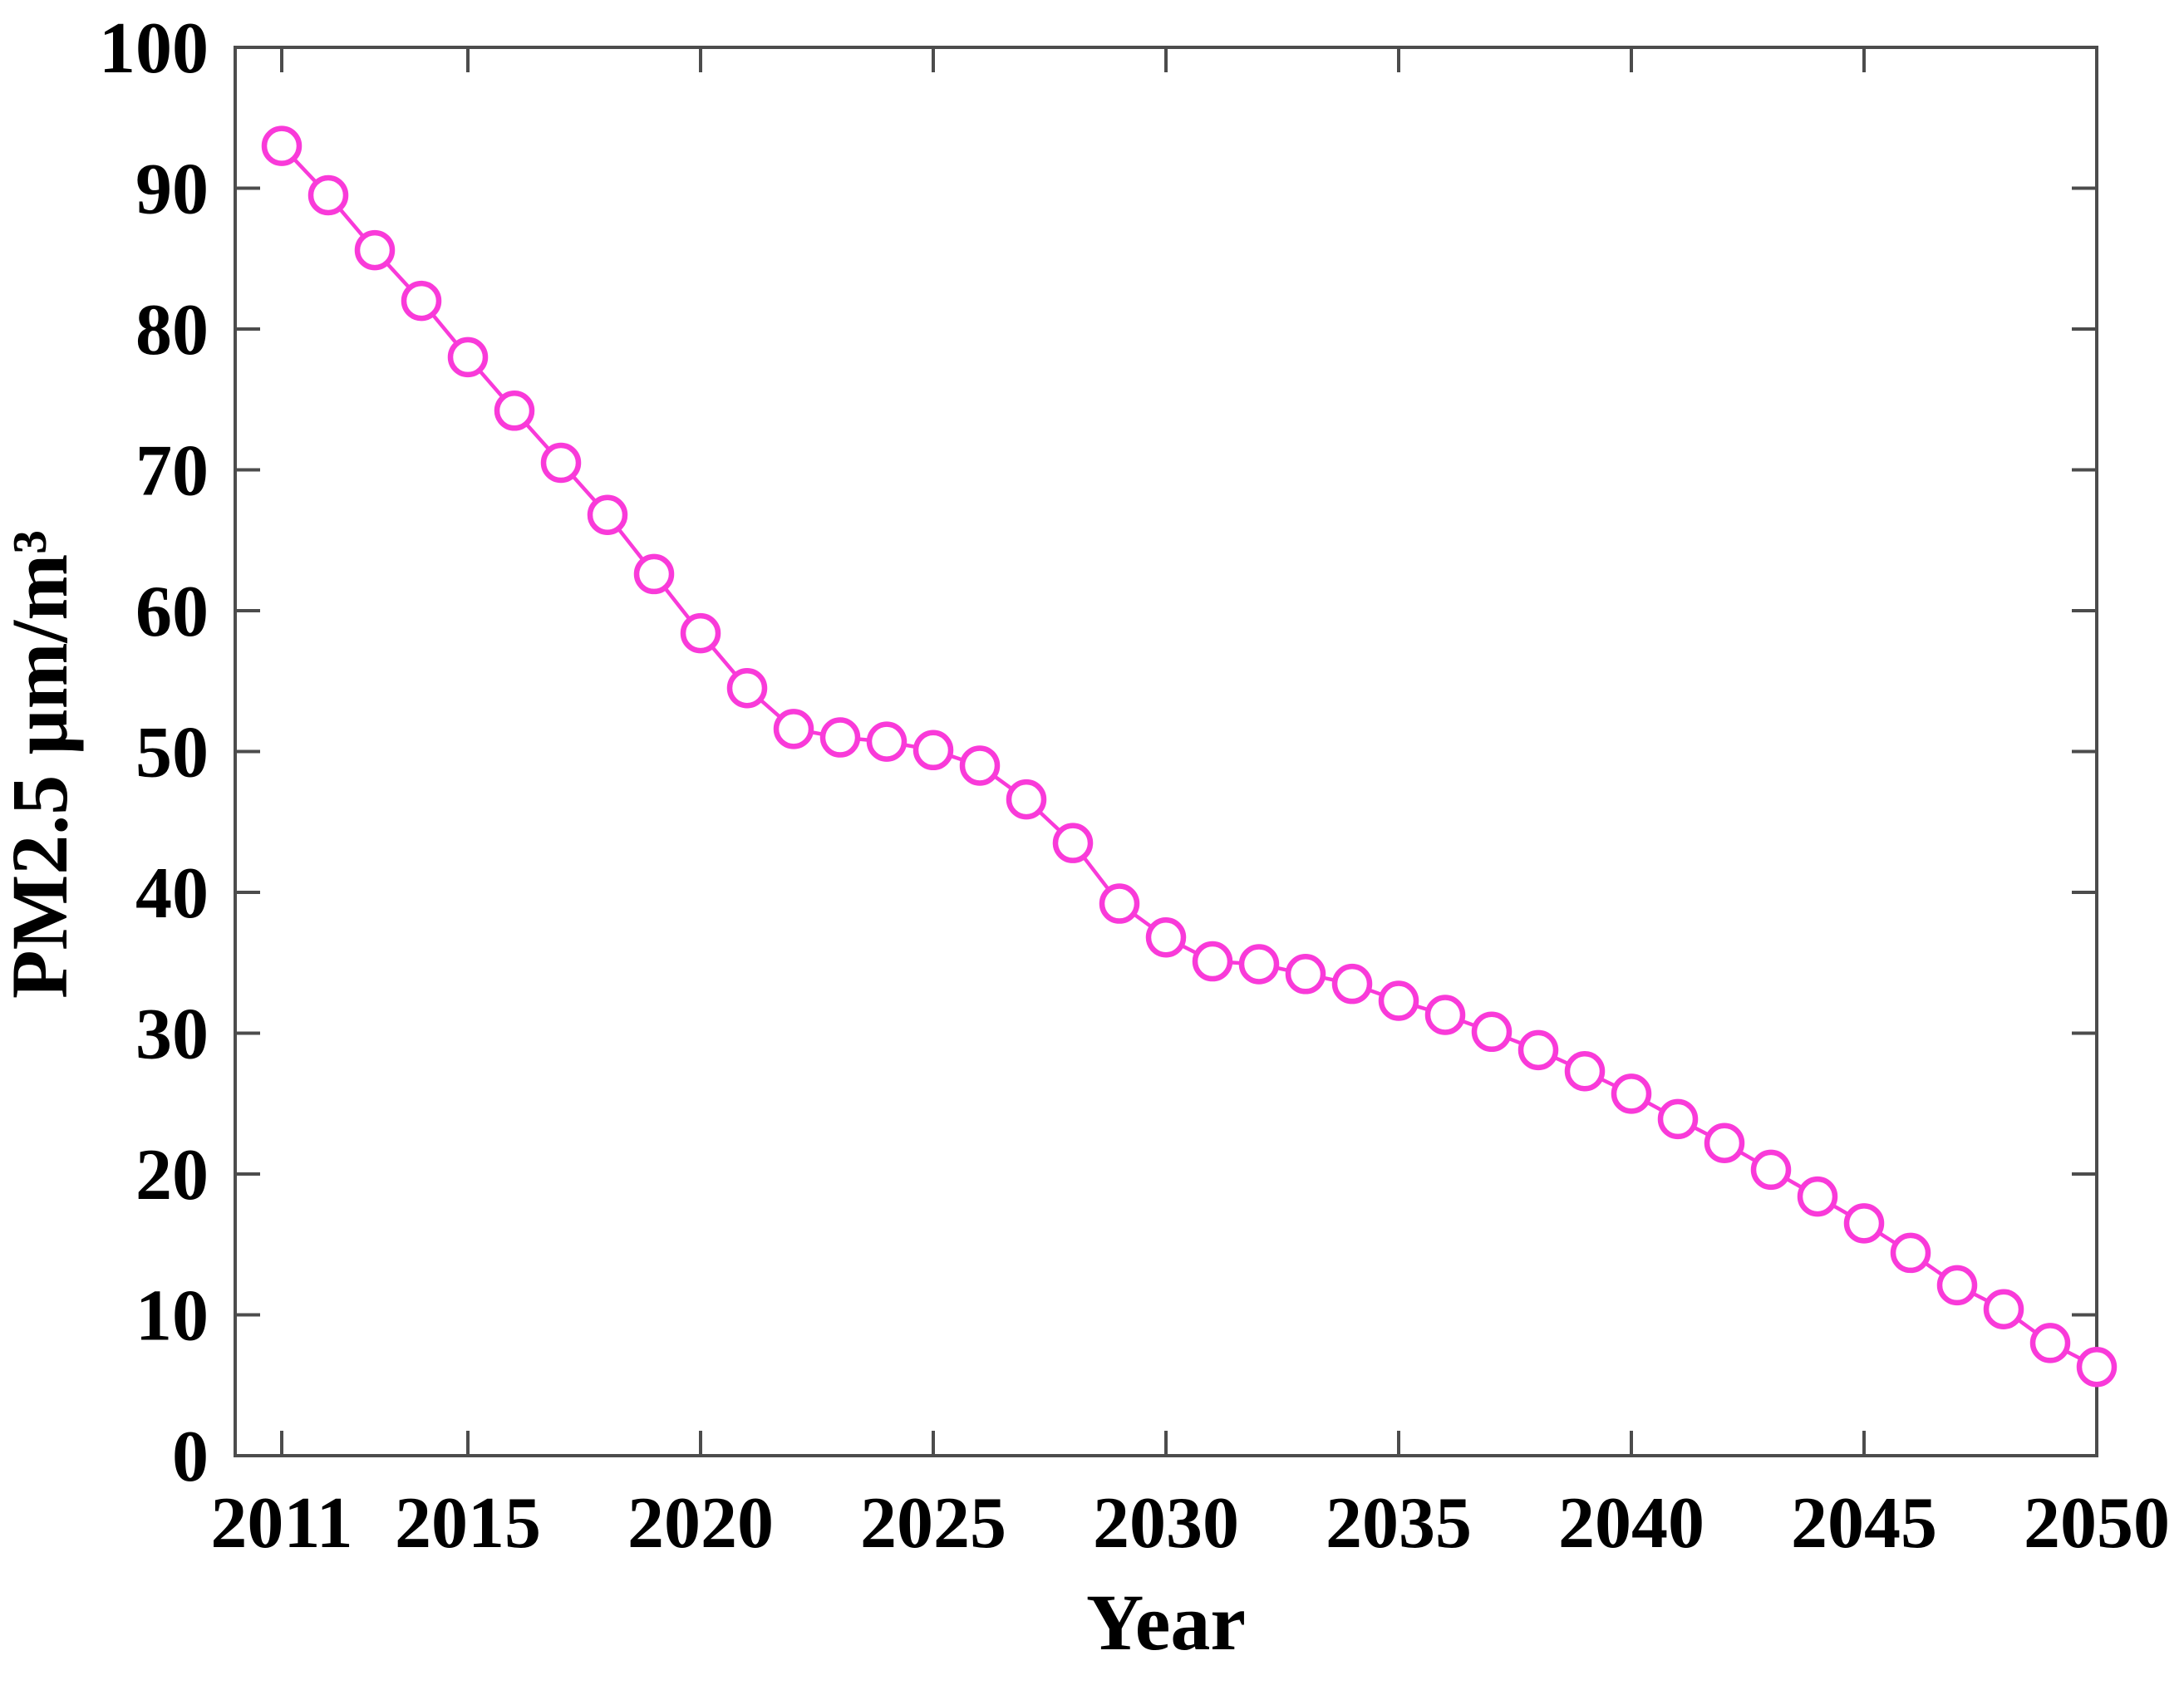 Image resolution: width=2184 pixels, height=1685 pixels. Describe the element at coordinates (1166, 1622) in the screenshot. I see `x-axis-title: Year` at that location.